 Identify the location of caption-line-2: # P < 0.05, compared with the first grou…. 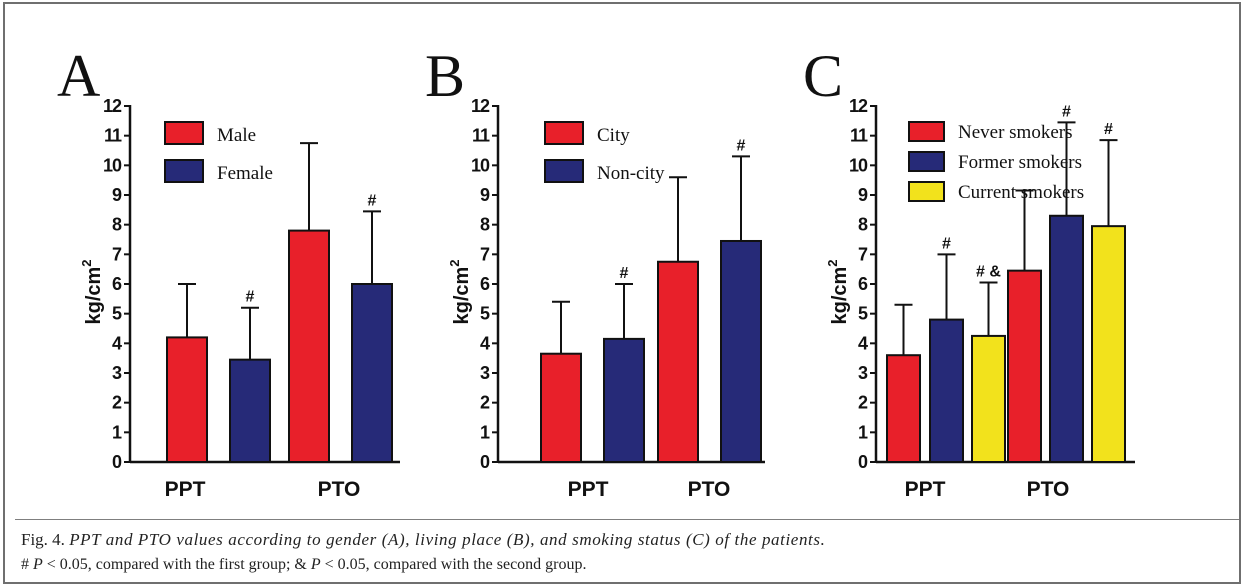
(304, 565).